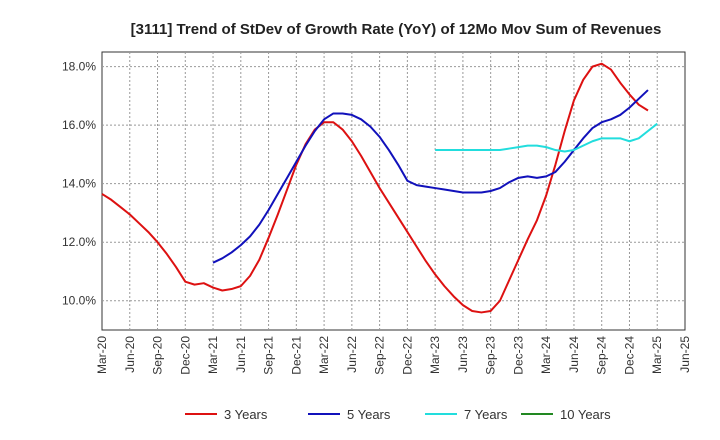  What do you see at coordinates (491, 355) in the screenshot?
I see `x-tick-label: Sep-23` at bounding box center [491, 355].